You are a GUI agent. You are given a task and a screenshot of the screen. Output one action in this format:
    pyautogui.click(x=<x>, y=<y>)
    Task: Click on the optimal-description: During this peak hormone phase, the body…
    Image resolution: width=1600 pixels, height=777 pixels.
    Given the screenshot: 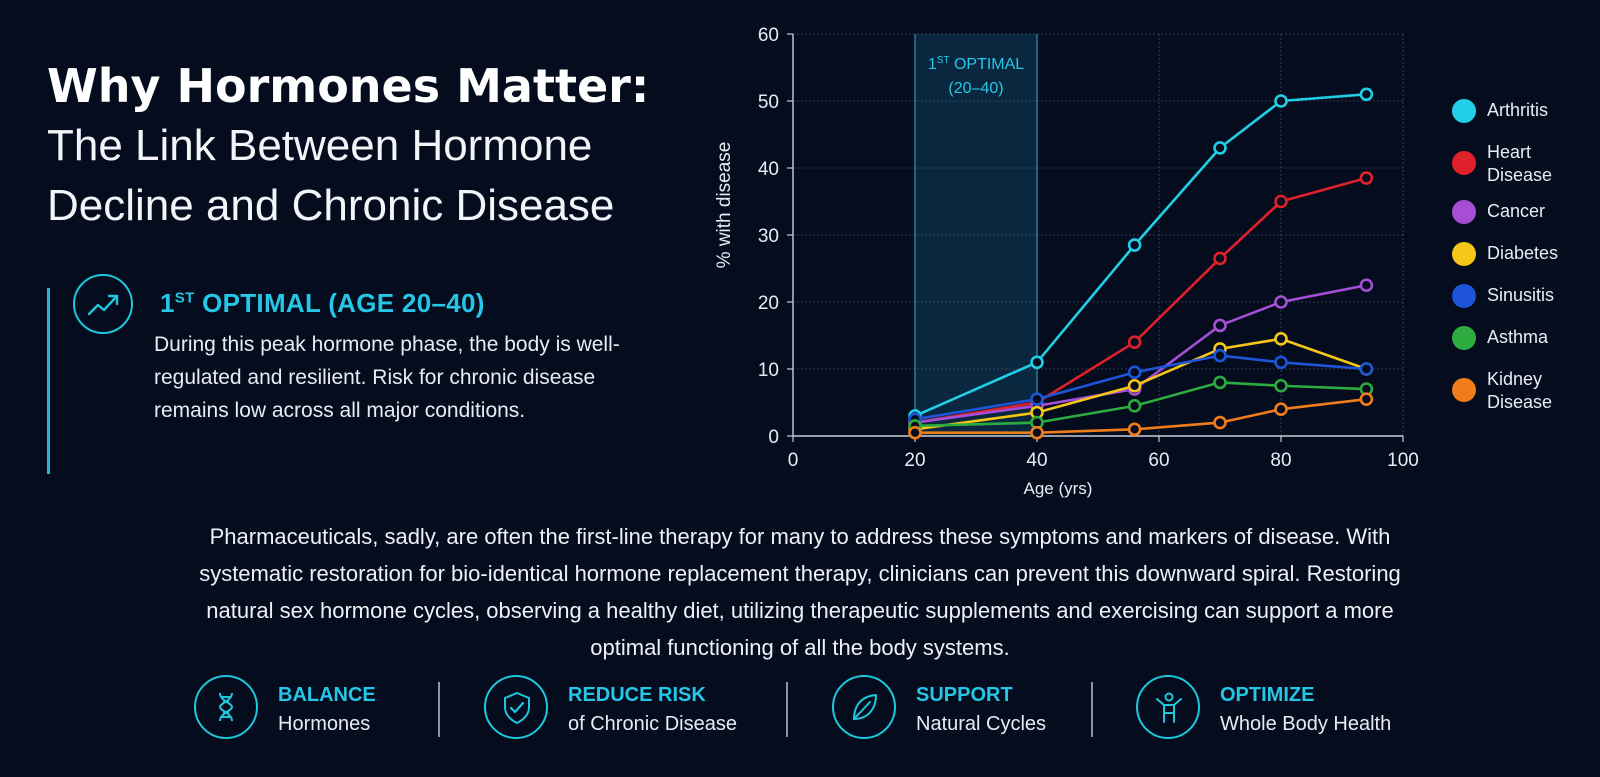 What is the action you would take?
    pyautogui.click(x=387, y=377)
    